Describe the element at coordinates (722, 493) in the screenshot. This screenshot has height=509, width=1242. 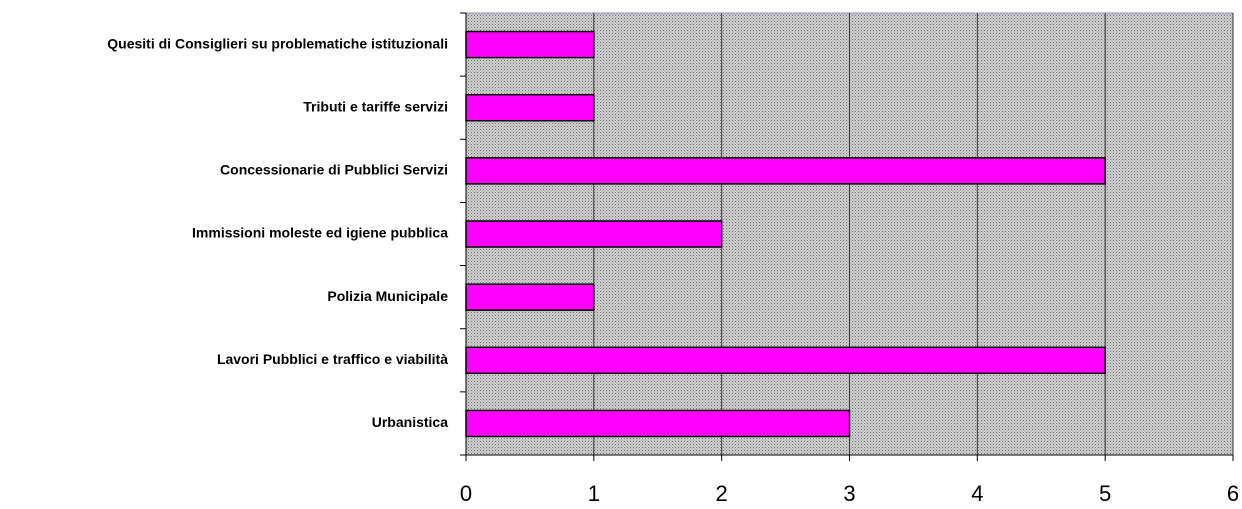
I see `x-tick-label: 2` at that location.